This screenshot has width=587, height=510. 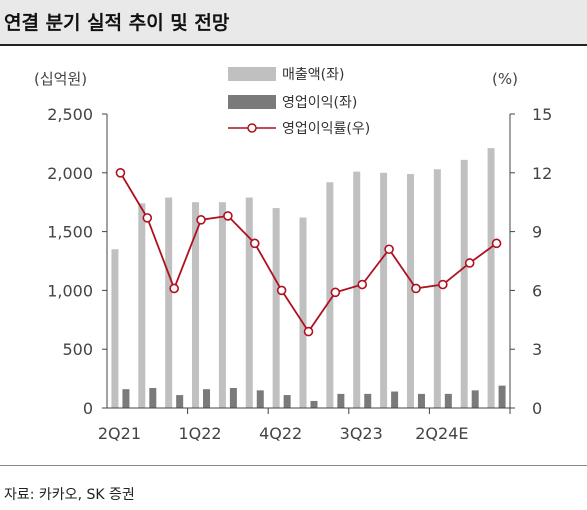 What do you see at coordinates (119, 433) in the screenshot?
I see `x-tick-label: 2Q21` at bounding box center [119, 433].